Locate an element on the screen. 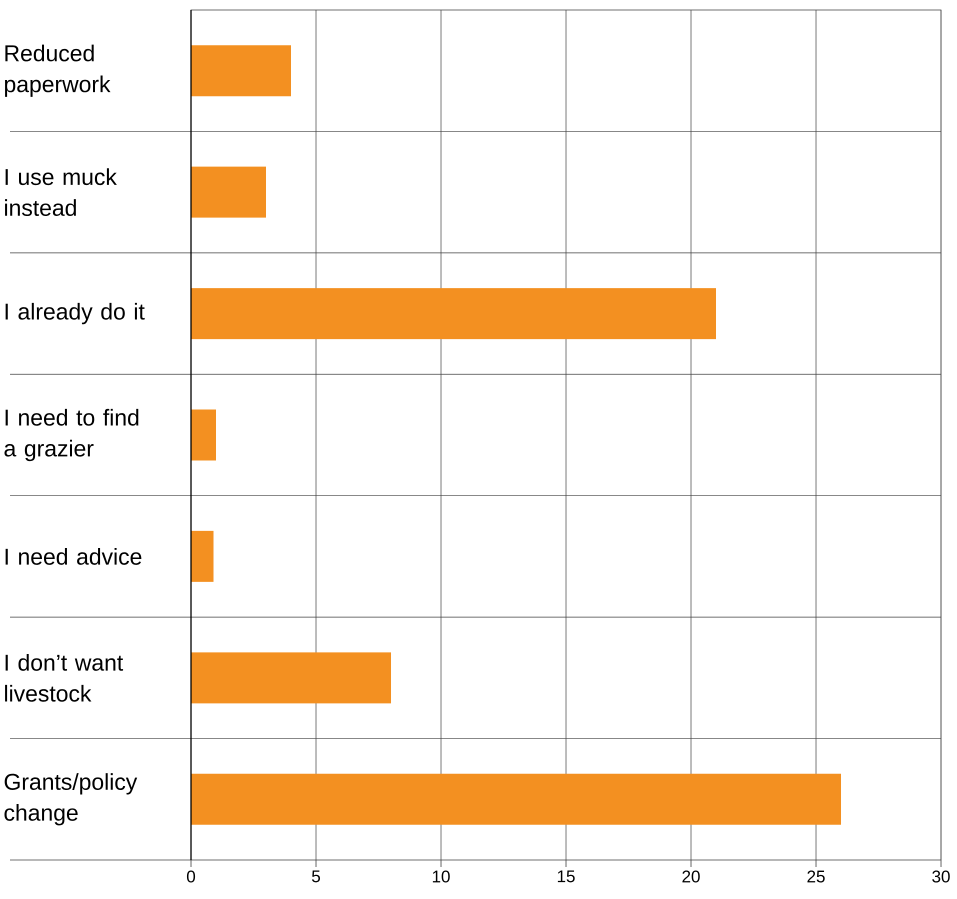 The width and height of the screenshot is (957, 899). x-tick-label: 5 is located at coordinates (316, 876).